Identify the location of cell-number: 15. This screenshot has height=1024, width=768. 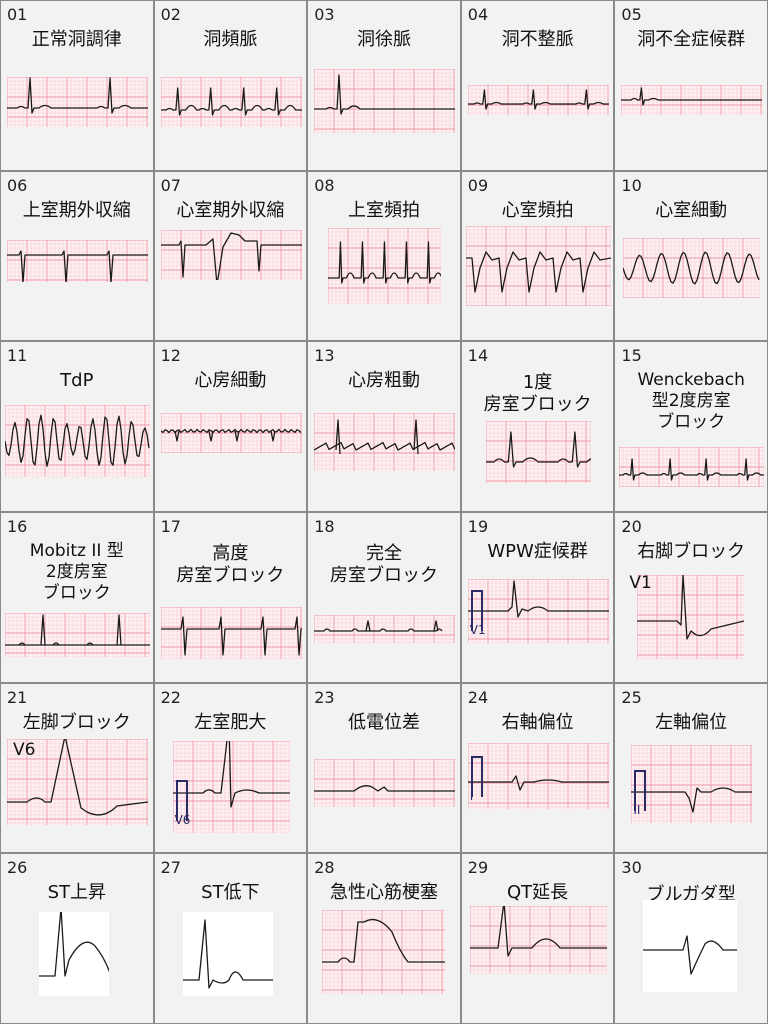
(631, 356).